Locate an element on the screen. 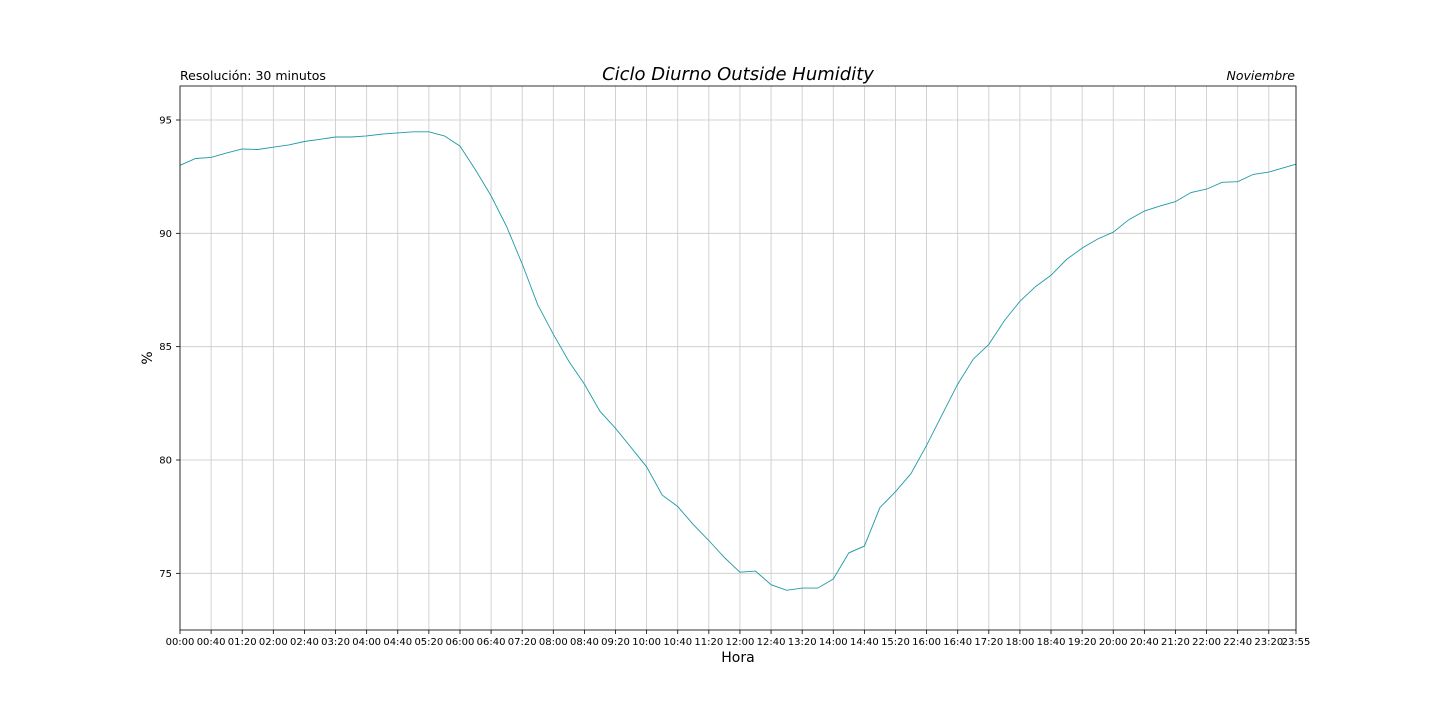  x-tick-label: 22:40 is located at coordinates (1237, 642).